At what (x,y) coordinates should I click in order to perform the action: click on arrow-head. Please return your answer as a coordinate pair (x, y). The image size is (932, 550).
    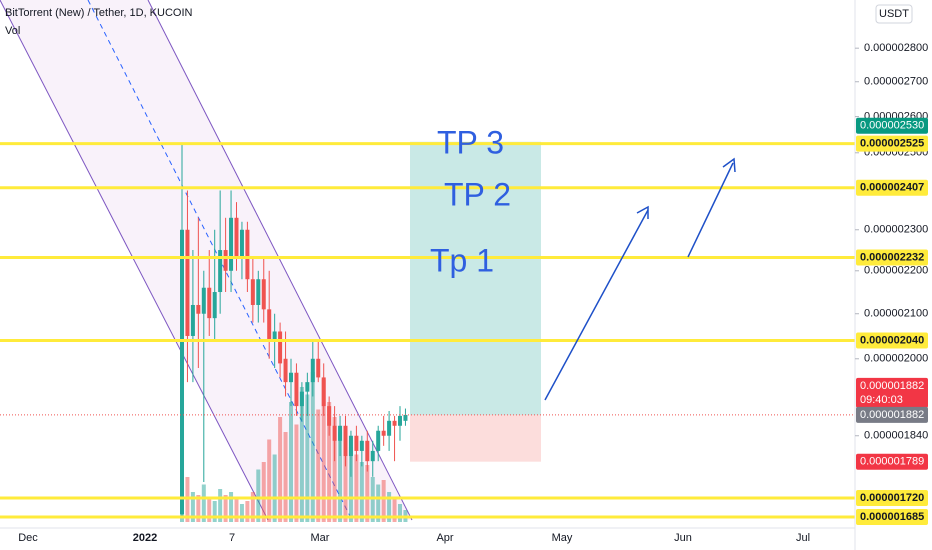
    Looking at the image, I should click on (729, 165).